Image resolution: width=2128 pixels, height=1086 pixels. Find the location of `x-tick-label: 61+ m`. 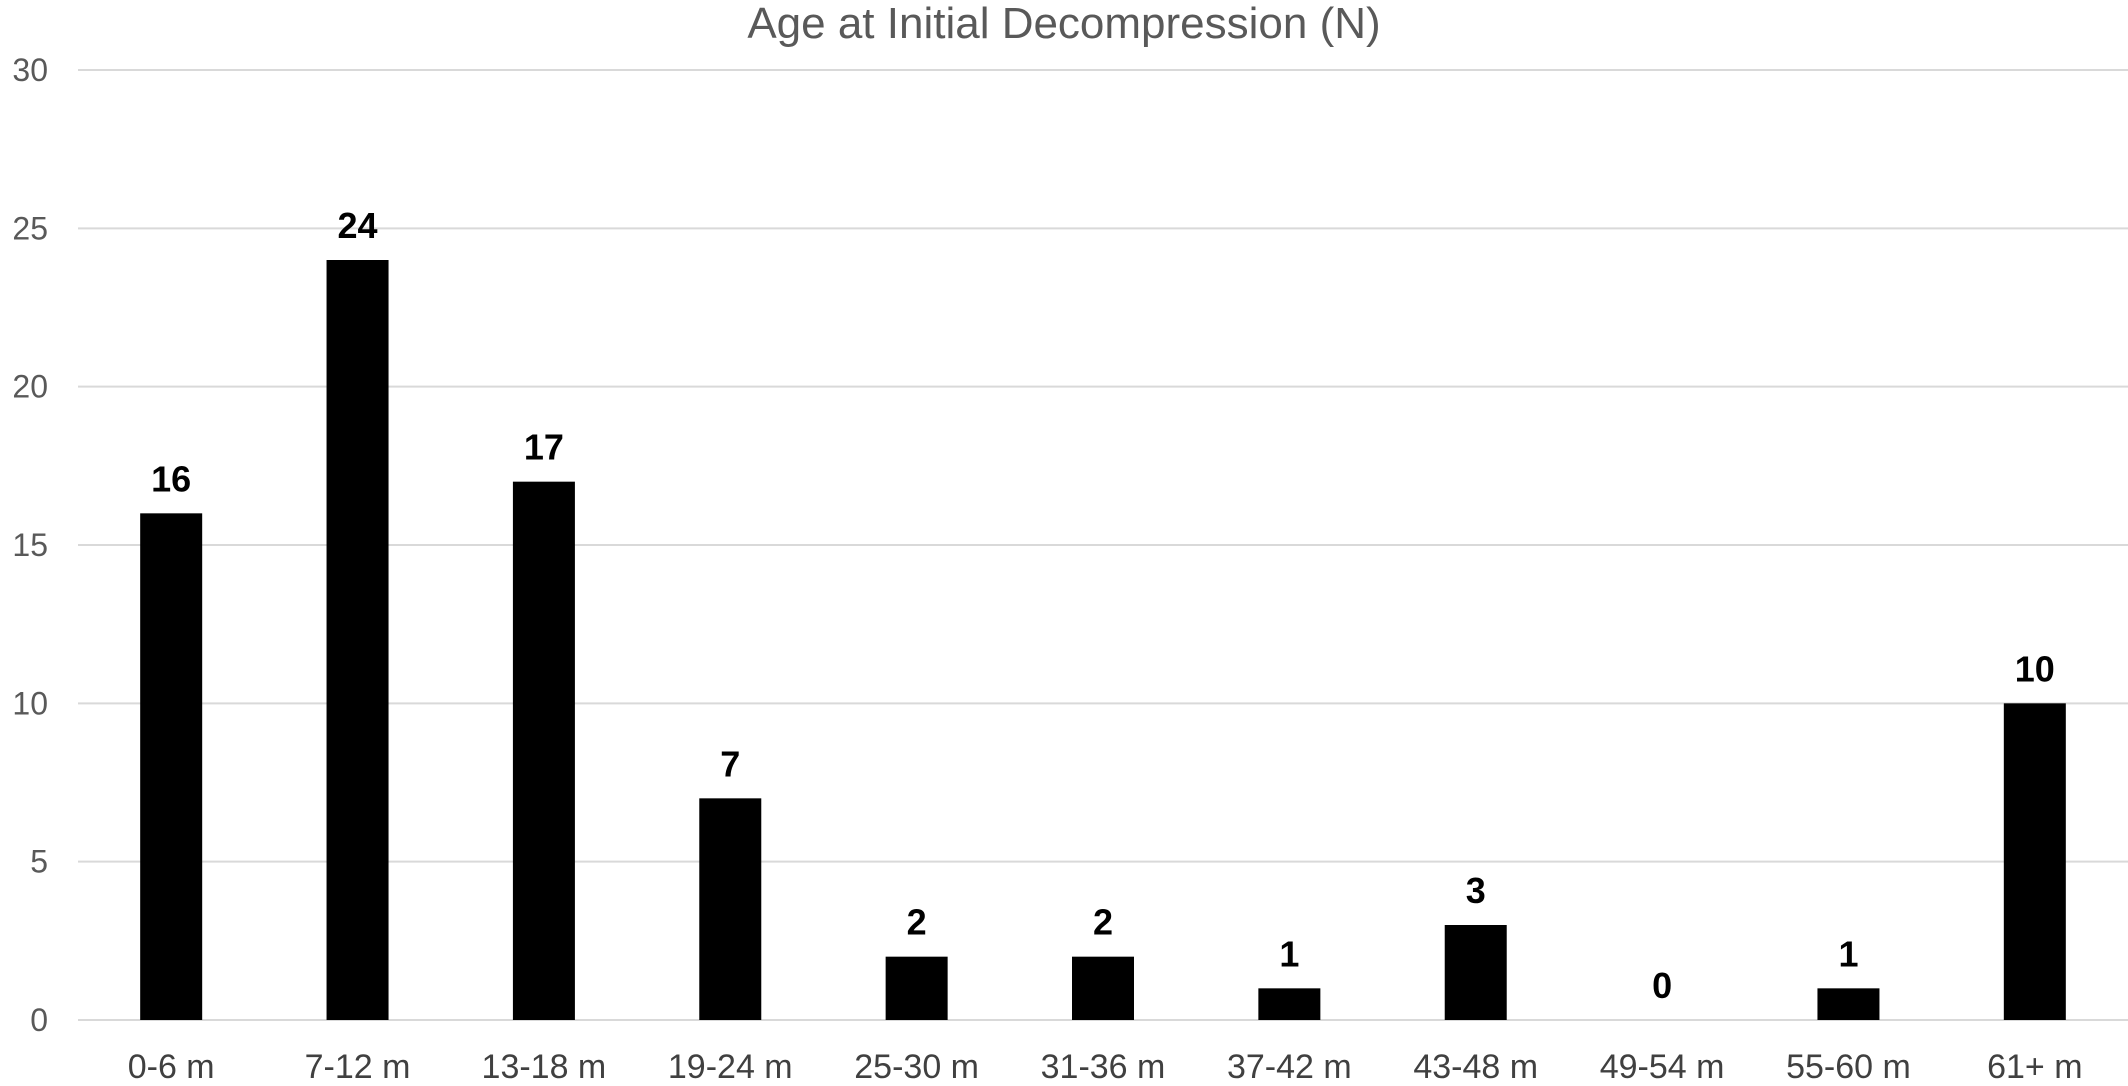

x-tick-label: 61+ m is located at coordinates (2034, 1067).